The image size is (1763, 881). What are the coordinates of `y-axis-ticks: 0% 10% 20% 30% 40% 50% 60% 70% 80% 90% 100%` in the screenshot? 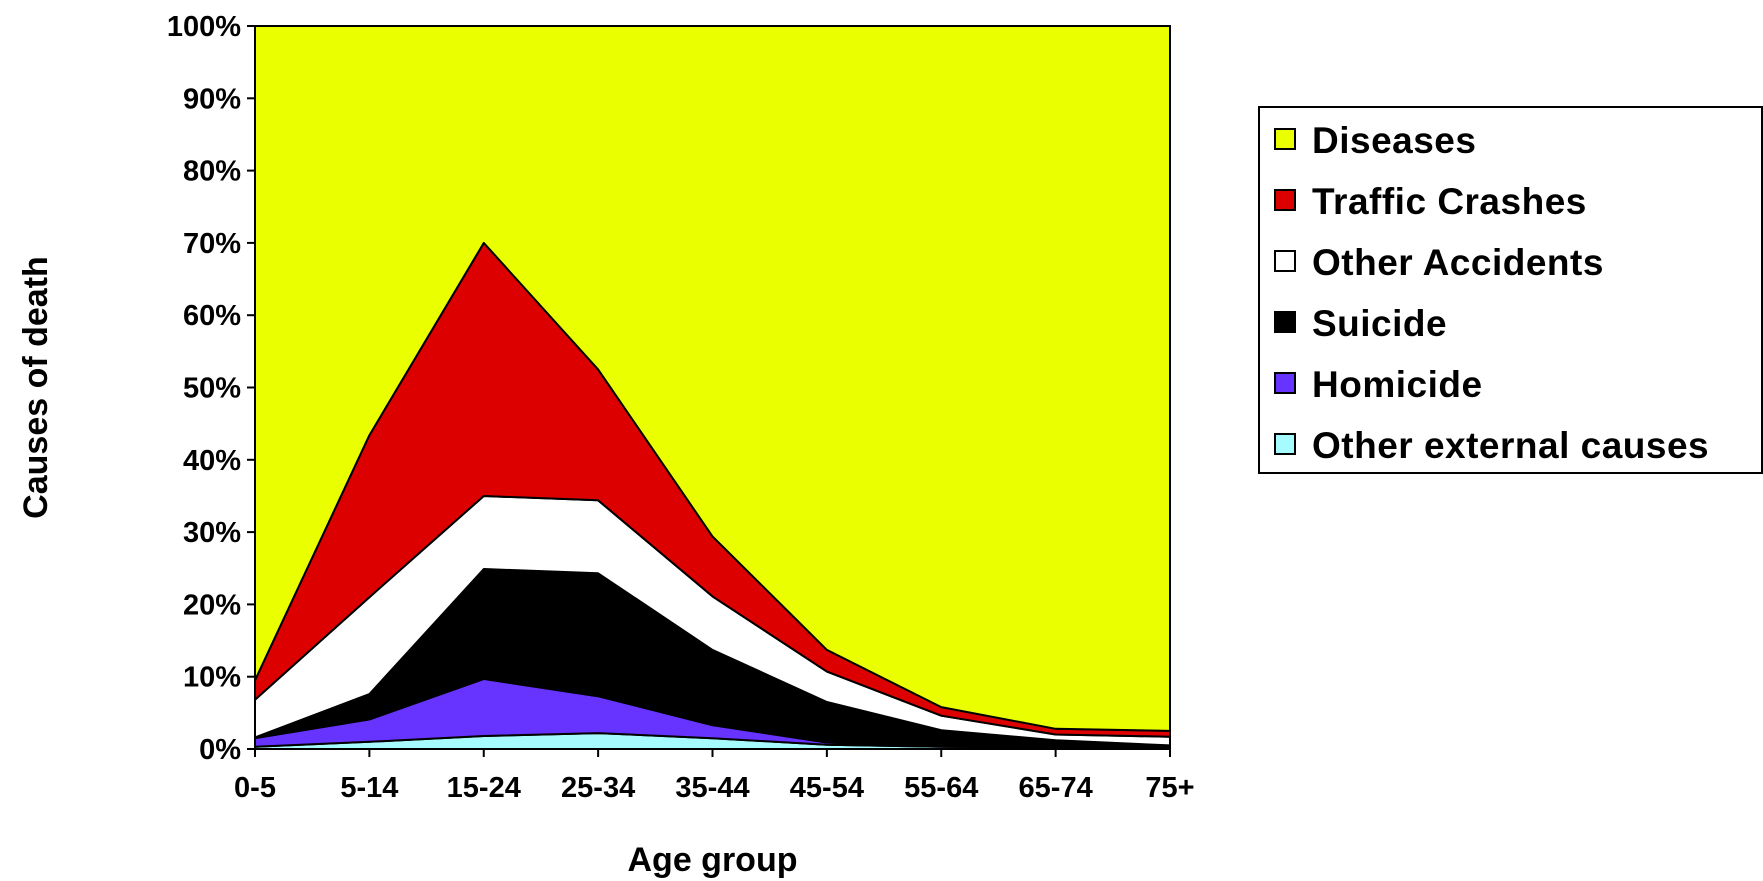 It's located at (211, 388).